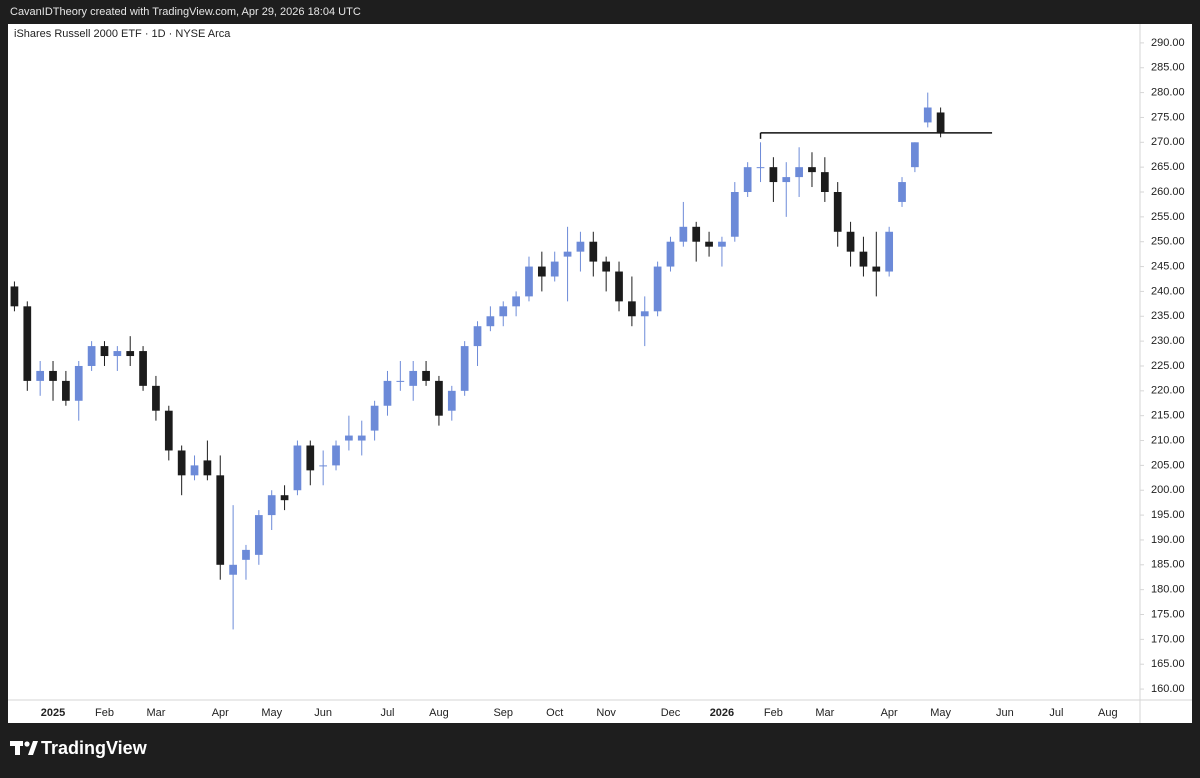  I want to click on y-tick-label: 285.00, so click(1168, 68).